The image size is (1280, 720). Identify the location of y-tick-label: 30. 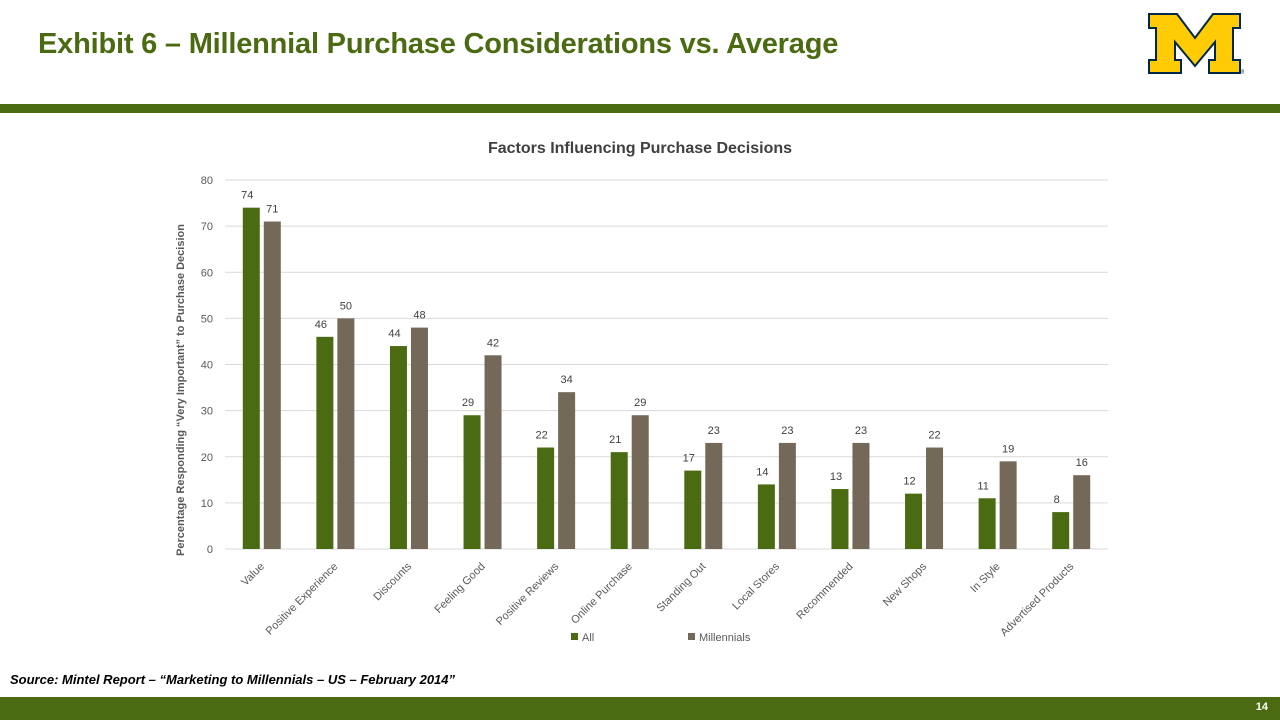
(207, 412).